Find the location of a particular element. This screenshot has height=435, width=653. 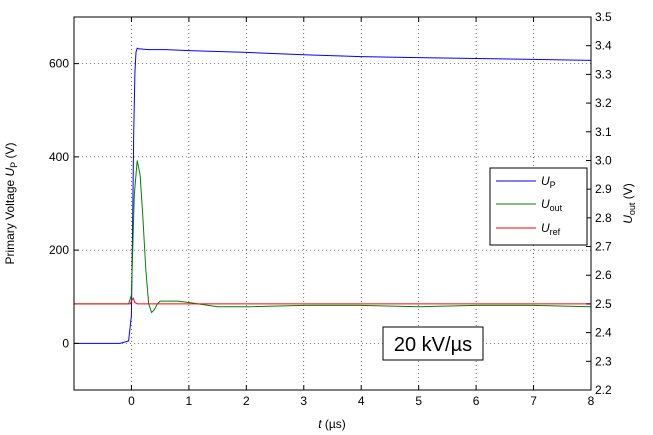

y-right-tick-label: 2.3 is located at coordinates (603, 361).